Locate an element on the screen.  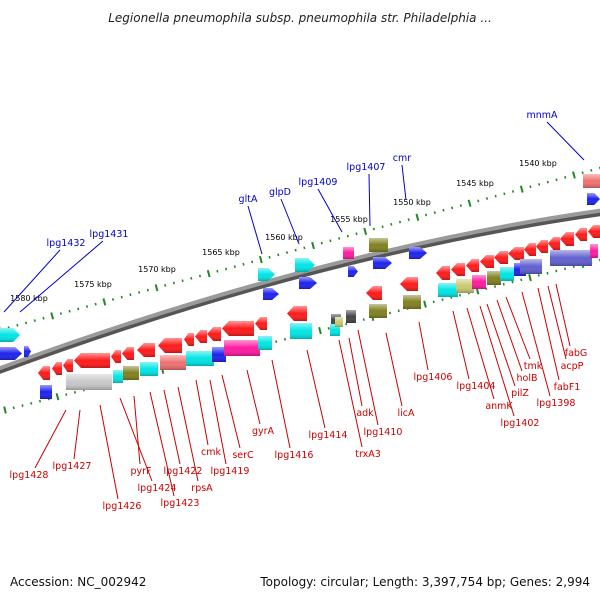
reverse-gene-label-lpg1428: lpg1428 is located at coordinates (29, 475).